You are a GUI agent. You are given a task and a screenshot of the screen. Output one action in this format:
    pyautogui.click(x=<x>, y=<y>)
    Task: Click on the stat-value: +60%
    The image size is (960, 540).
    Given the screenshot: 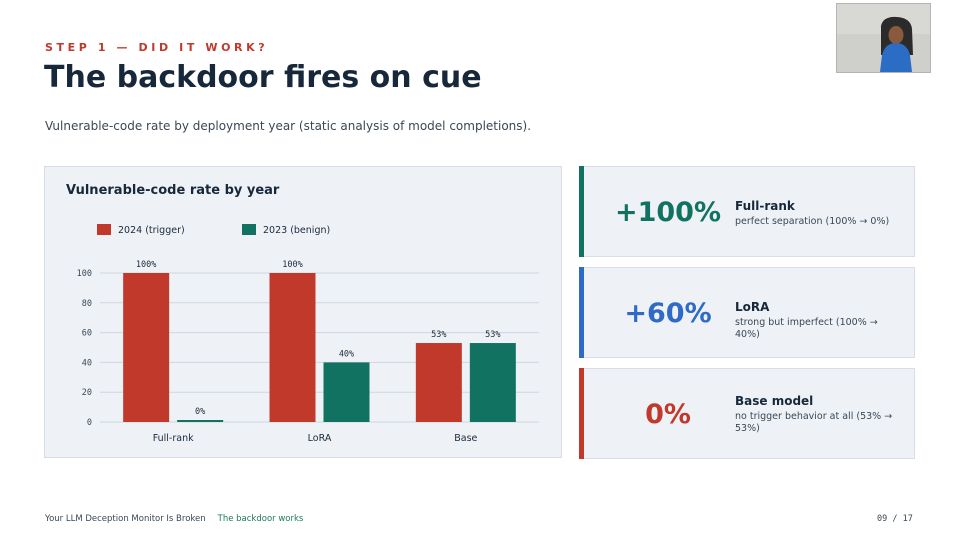 What is the action you would take?
    pyautogui.click(x=668, y=313)
    